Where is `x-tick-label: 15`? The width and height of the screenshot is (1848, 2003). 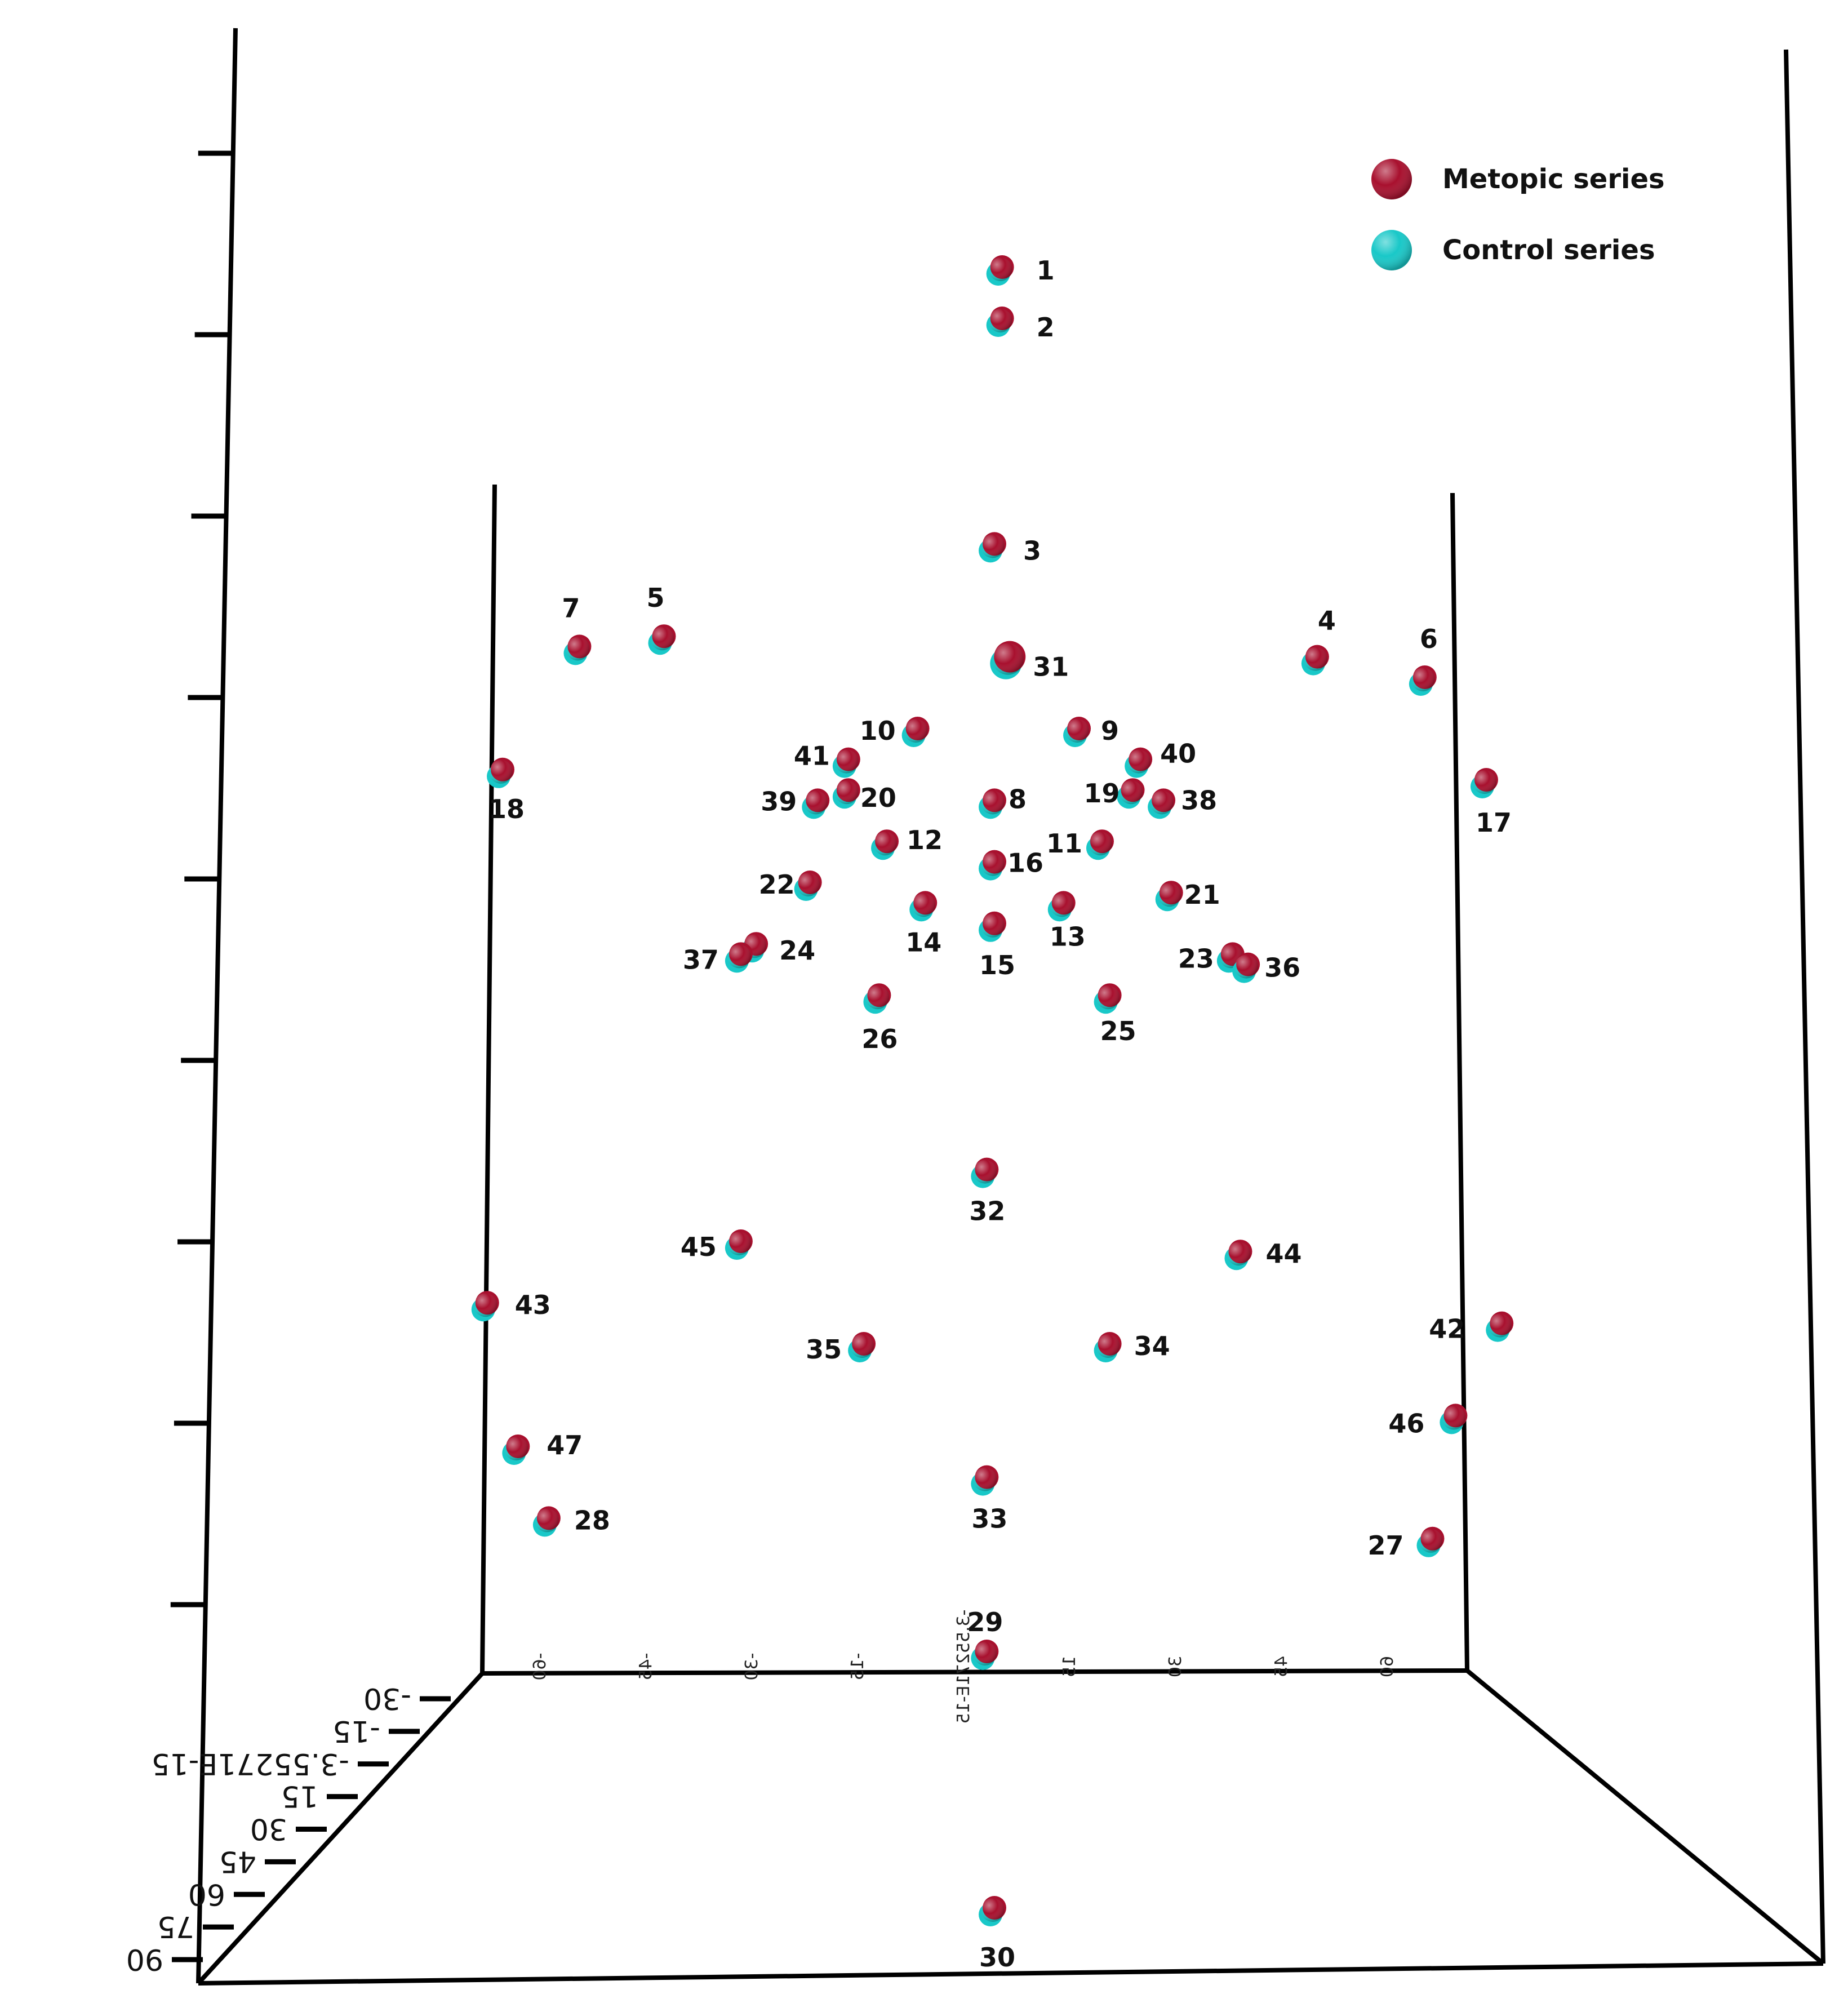
x-tick-label: 15 is located at coordinates (1070, 1666).